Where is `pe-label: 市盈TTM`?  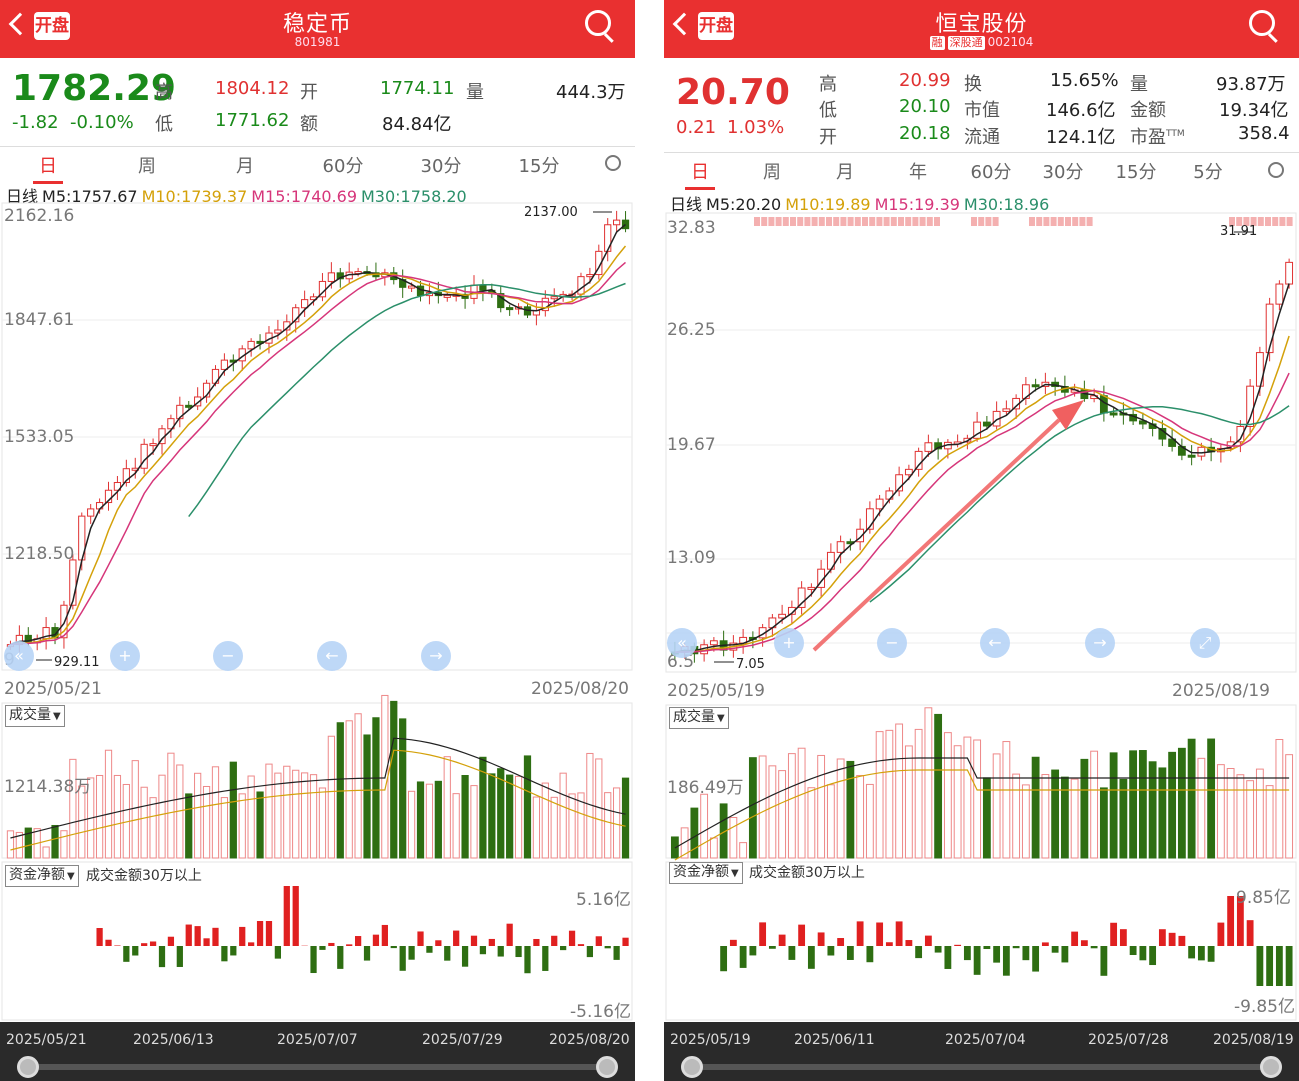 pe-label: 市盈TTM is located at coordinates (1157, 137).